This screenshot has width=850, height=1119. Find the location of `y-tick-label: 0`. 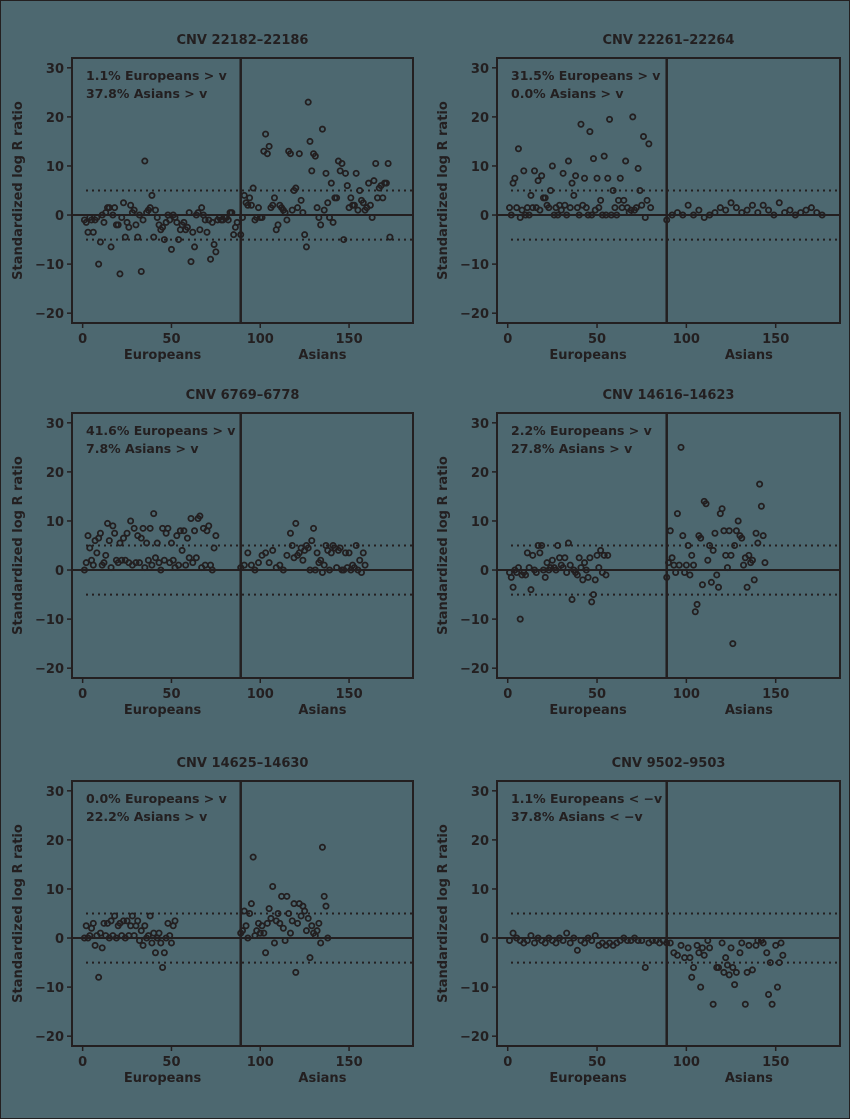

y-tick-label: 0 is located at coordinates (59, 571).